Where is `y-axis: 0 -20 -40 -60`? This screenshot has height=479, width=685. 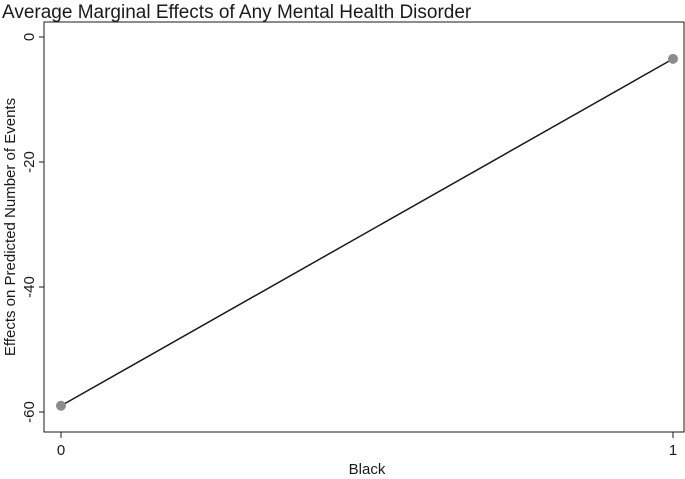 y-axis: 0 -20 -40 -60 is located at coordinates (32, 228).